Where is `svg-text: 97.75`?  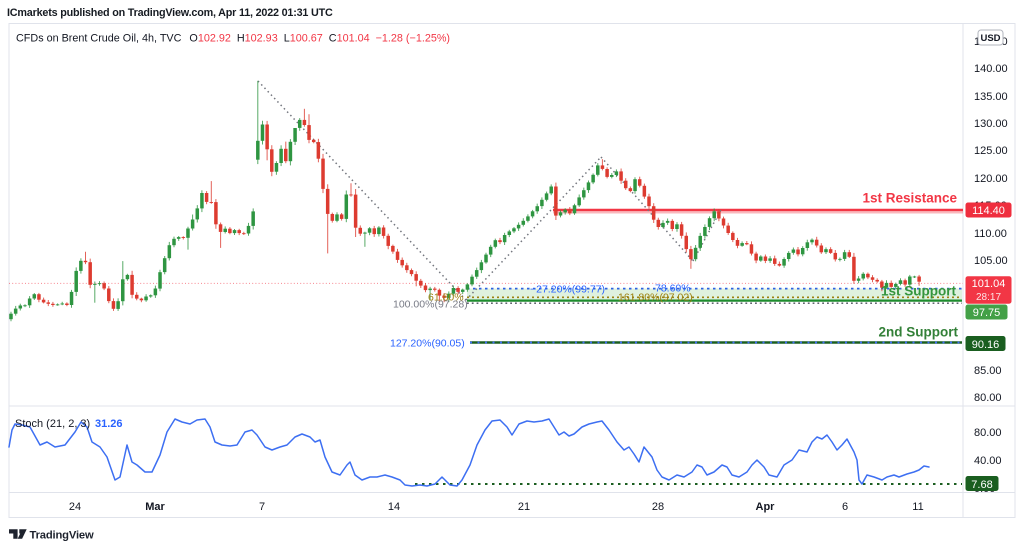 svg-text: 97.75 is located at coordinates (987, 313).